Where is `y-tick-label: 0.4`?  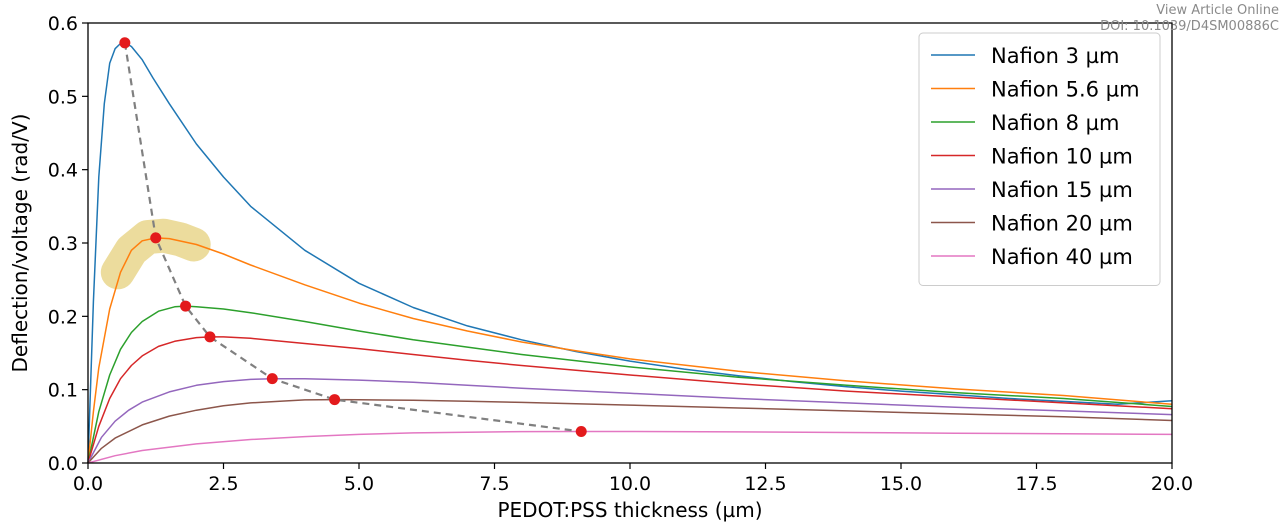
y-tick-label: 0.4 is located at coordinates (63, 171).